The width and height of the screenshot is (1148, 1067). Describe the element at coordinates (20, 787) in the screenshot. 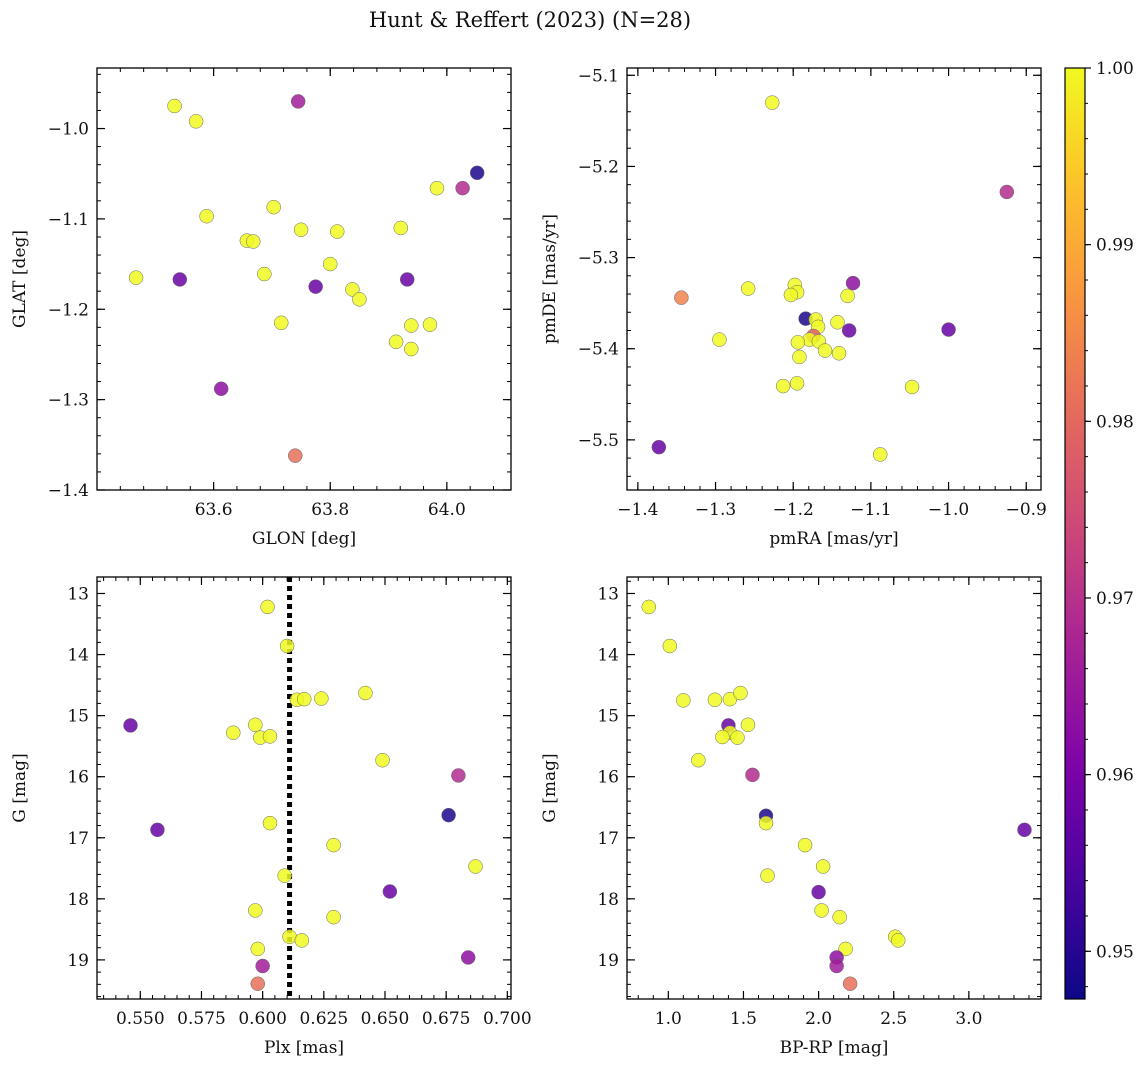

I see `y-axis-label: G [mag]` at that location.